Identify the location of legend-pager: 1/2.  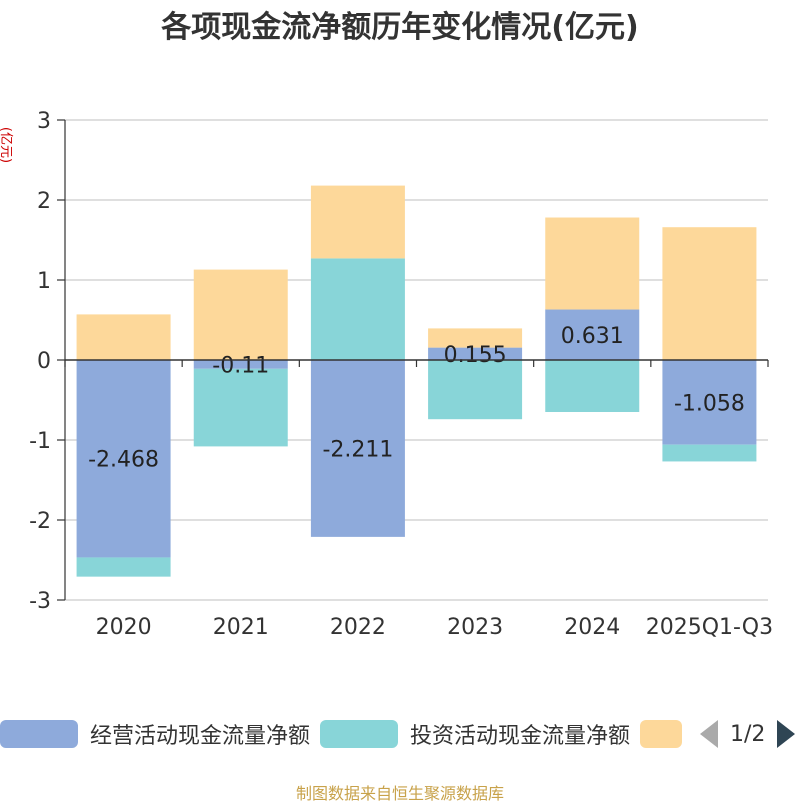
(748, 734).